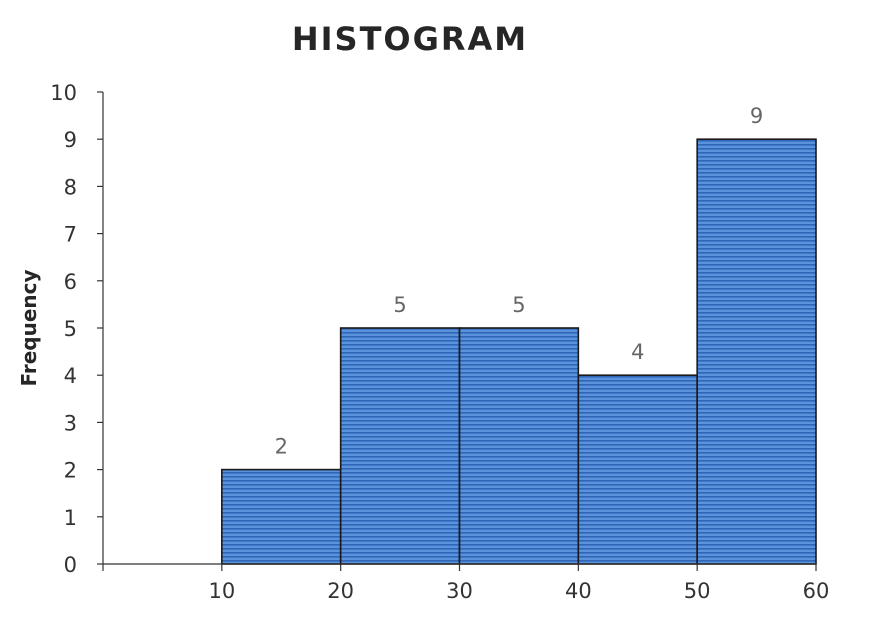 The image size is (874, 620). I want to click on x-axis-ticks: 10 20 30 40 50 60, so click(466, 583).